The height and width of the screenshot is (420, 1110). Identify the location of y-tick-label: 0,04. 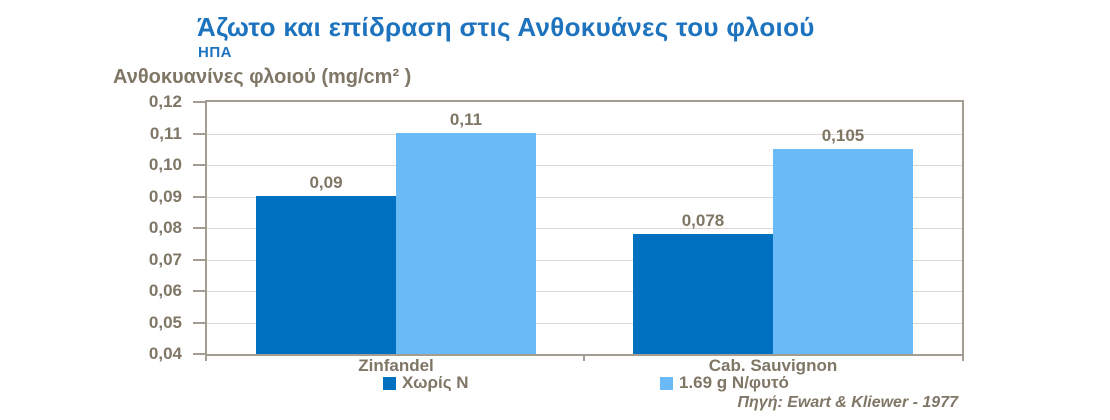
(165, 353).